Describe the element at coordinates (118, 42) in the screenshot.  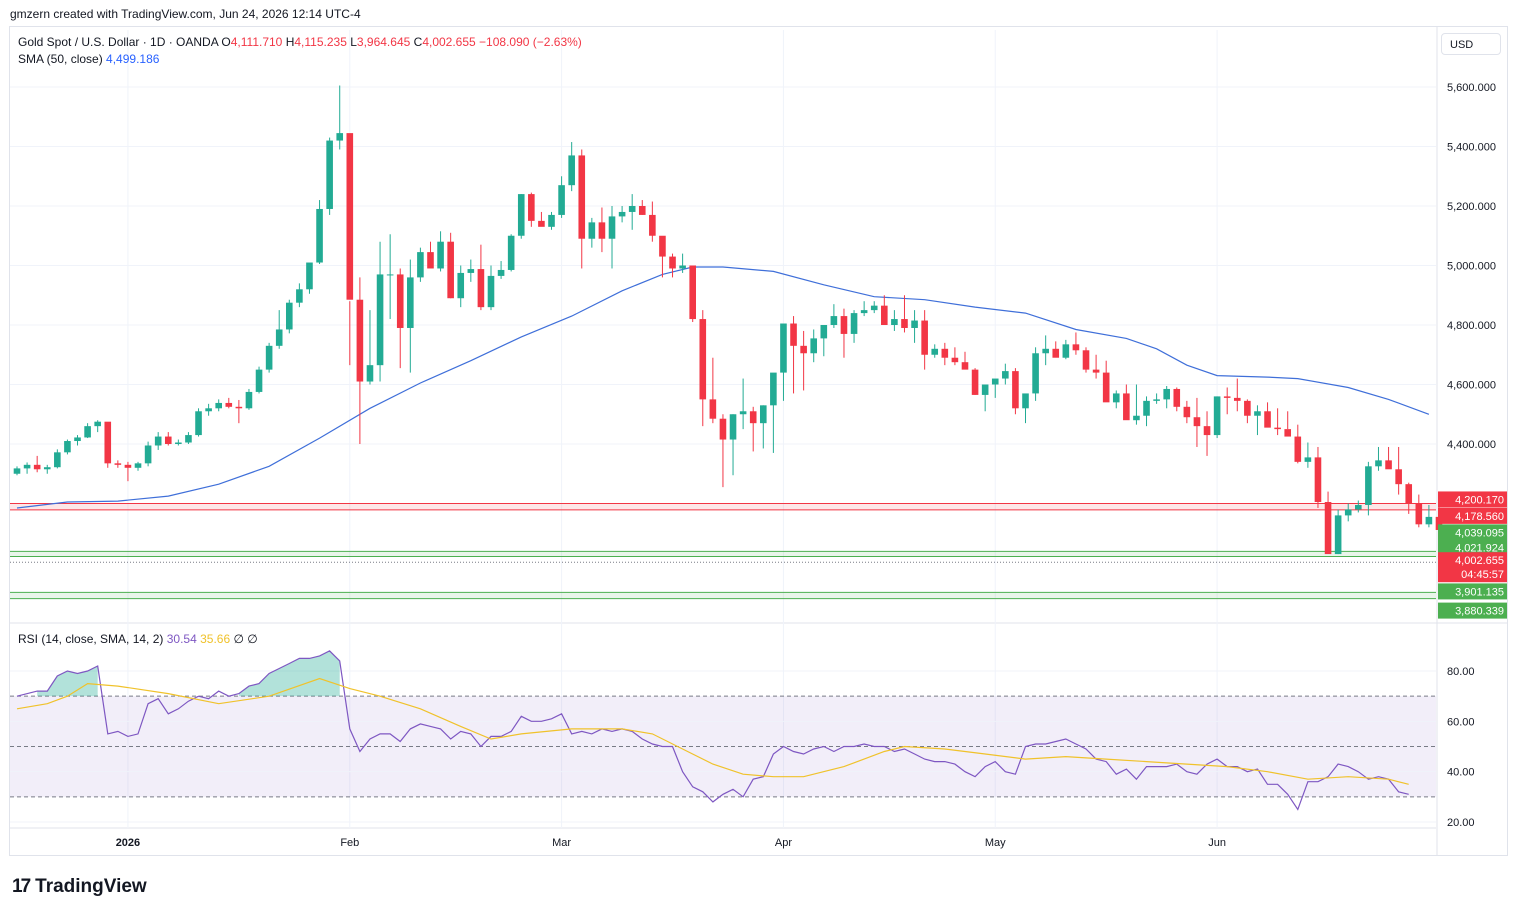
I see `symbol-title: Gold Spot / U.S. Dollar · 1D · OANDA` at that location.